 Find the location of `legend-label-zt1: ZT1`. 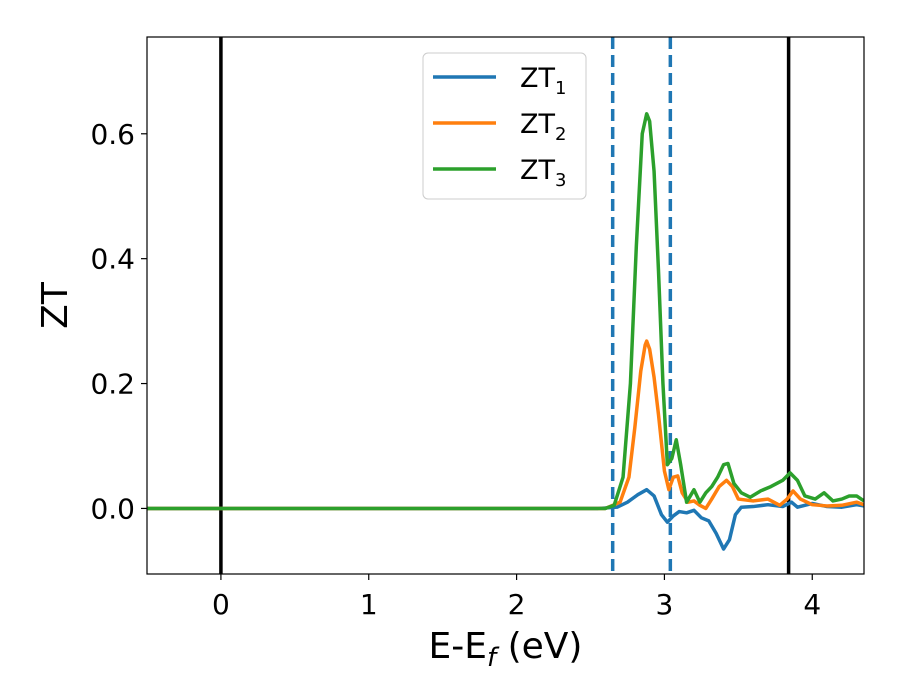

legend-label-zt1: ZT1 is located at coordinates (543, 81).